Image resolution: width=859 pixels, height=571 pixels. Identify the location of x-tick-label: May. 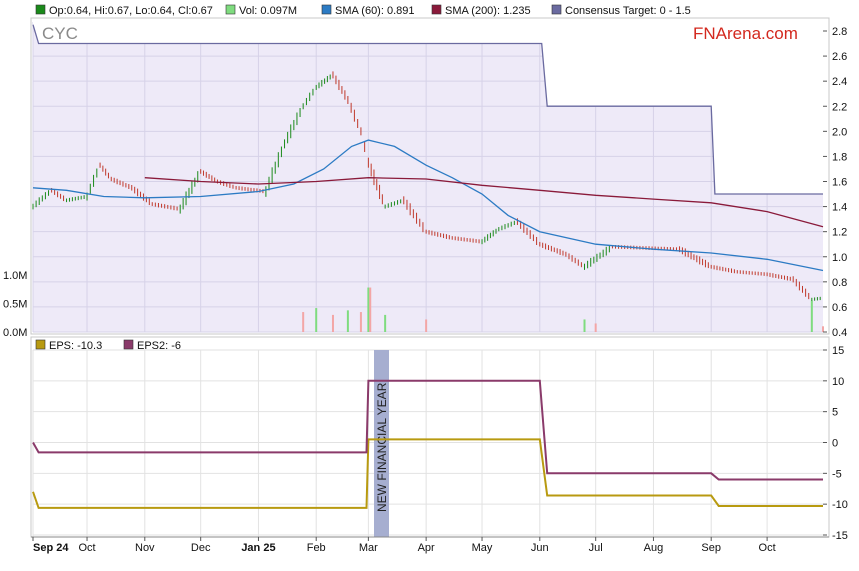
(482, 548).